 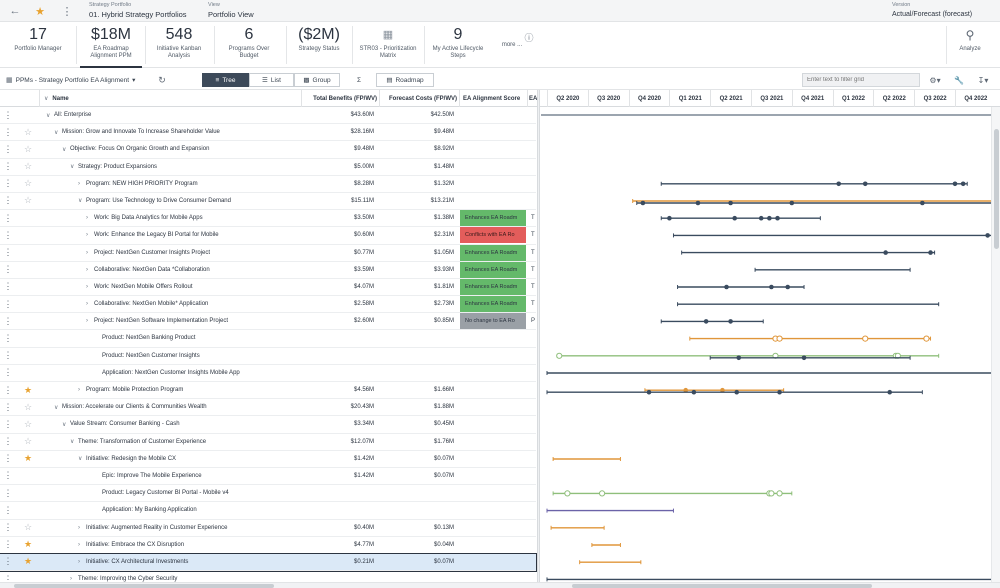 I want to click on kpi-strategy-status: ($2M) Strategy Status, so click(x=319, y=45).